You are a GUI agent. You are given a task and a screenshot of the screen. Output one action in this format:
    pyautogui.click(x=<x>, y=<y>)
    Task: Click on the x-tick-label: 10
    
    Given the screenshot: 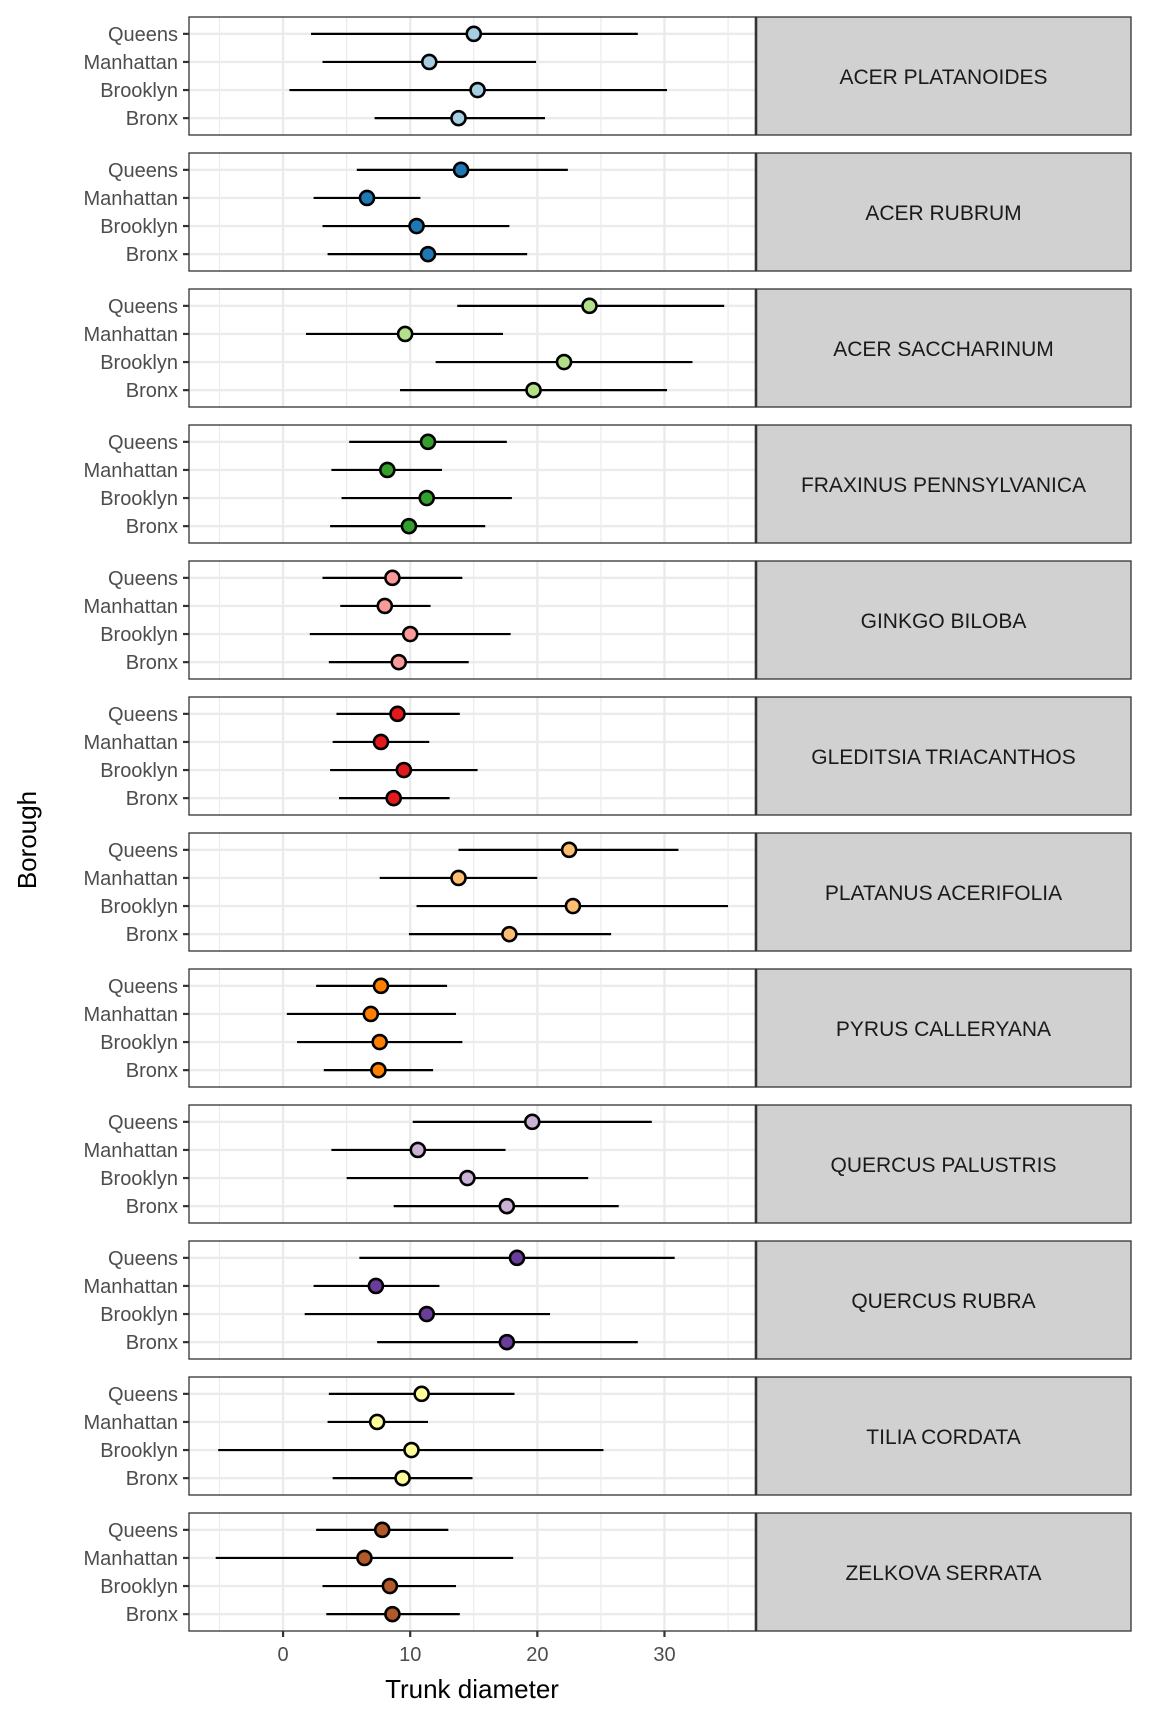 What is the action you would take?
    pyautogui.click(x=410, y=1655)
    